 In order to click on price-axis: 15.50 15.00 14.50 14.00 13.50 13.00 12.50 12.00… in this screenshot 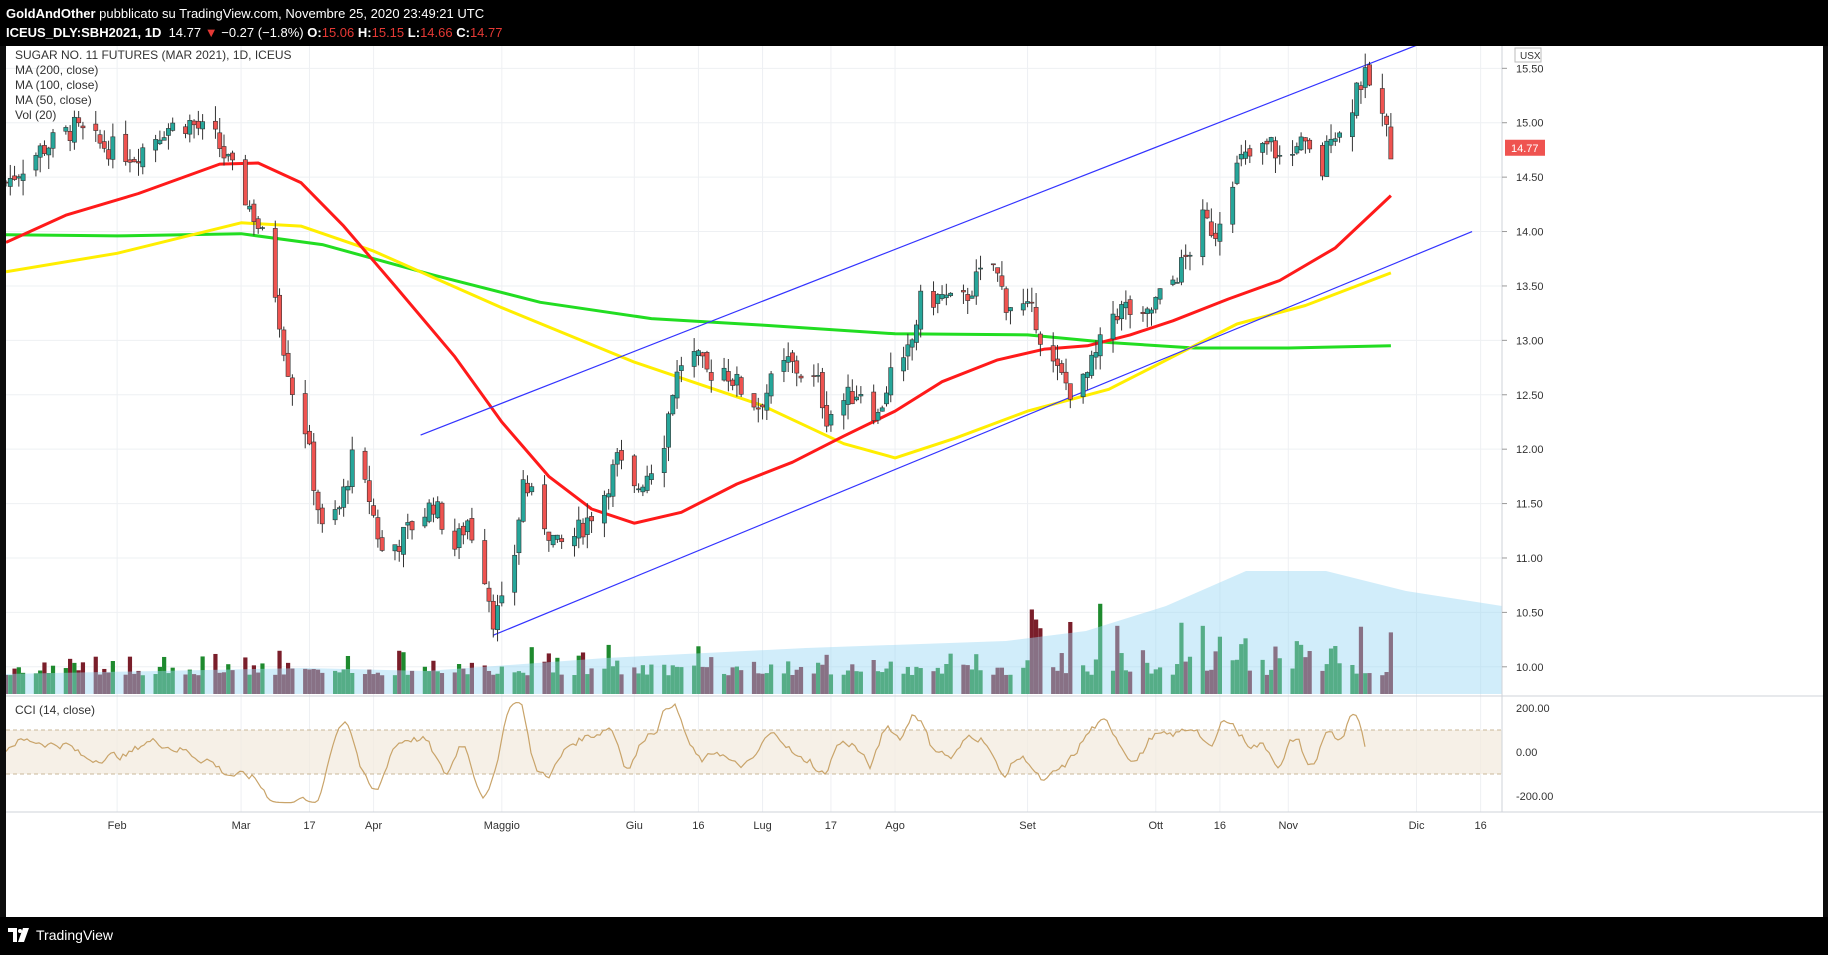, I will do `click(1523, 429)`.